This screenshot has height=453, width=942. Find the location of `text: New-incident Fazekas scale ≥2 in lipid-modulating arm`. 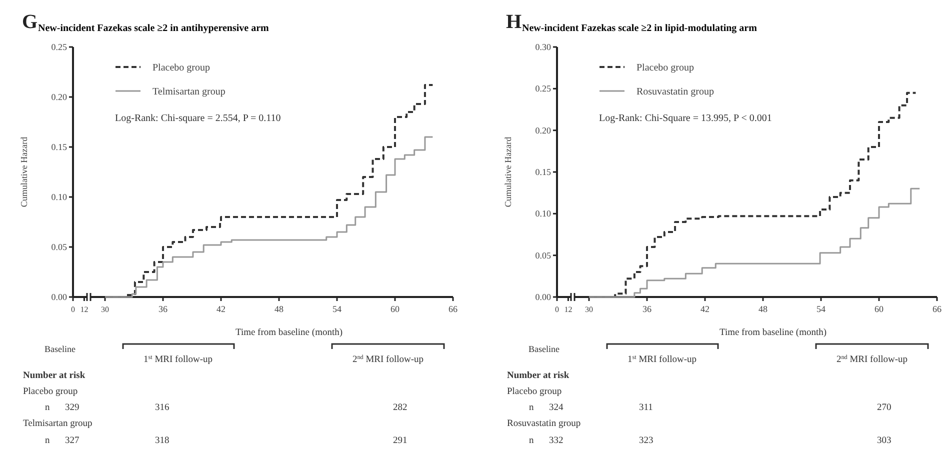

text: New-incident Fazekas scale ≥2 in lipid-modulating arm is located at coordinates (640, 28).